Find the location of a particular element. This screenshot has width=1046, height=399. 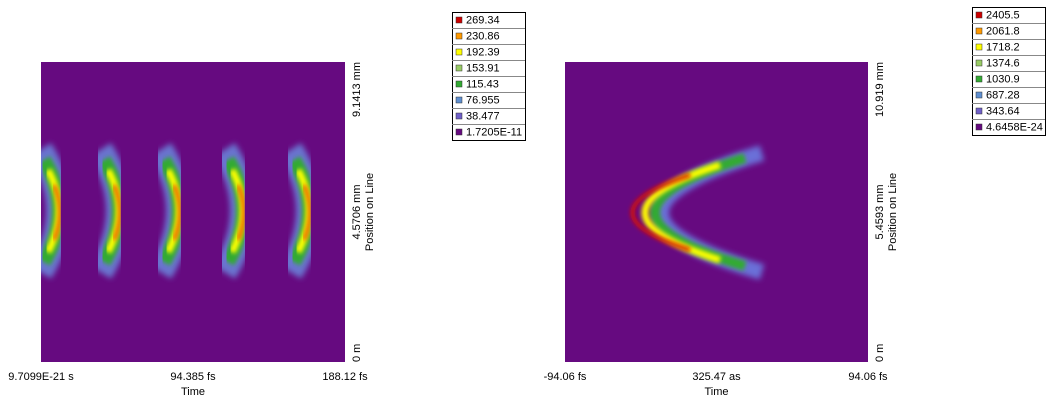

x-tick-label: -94.06 fs is located at coordinates (565, 377).